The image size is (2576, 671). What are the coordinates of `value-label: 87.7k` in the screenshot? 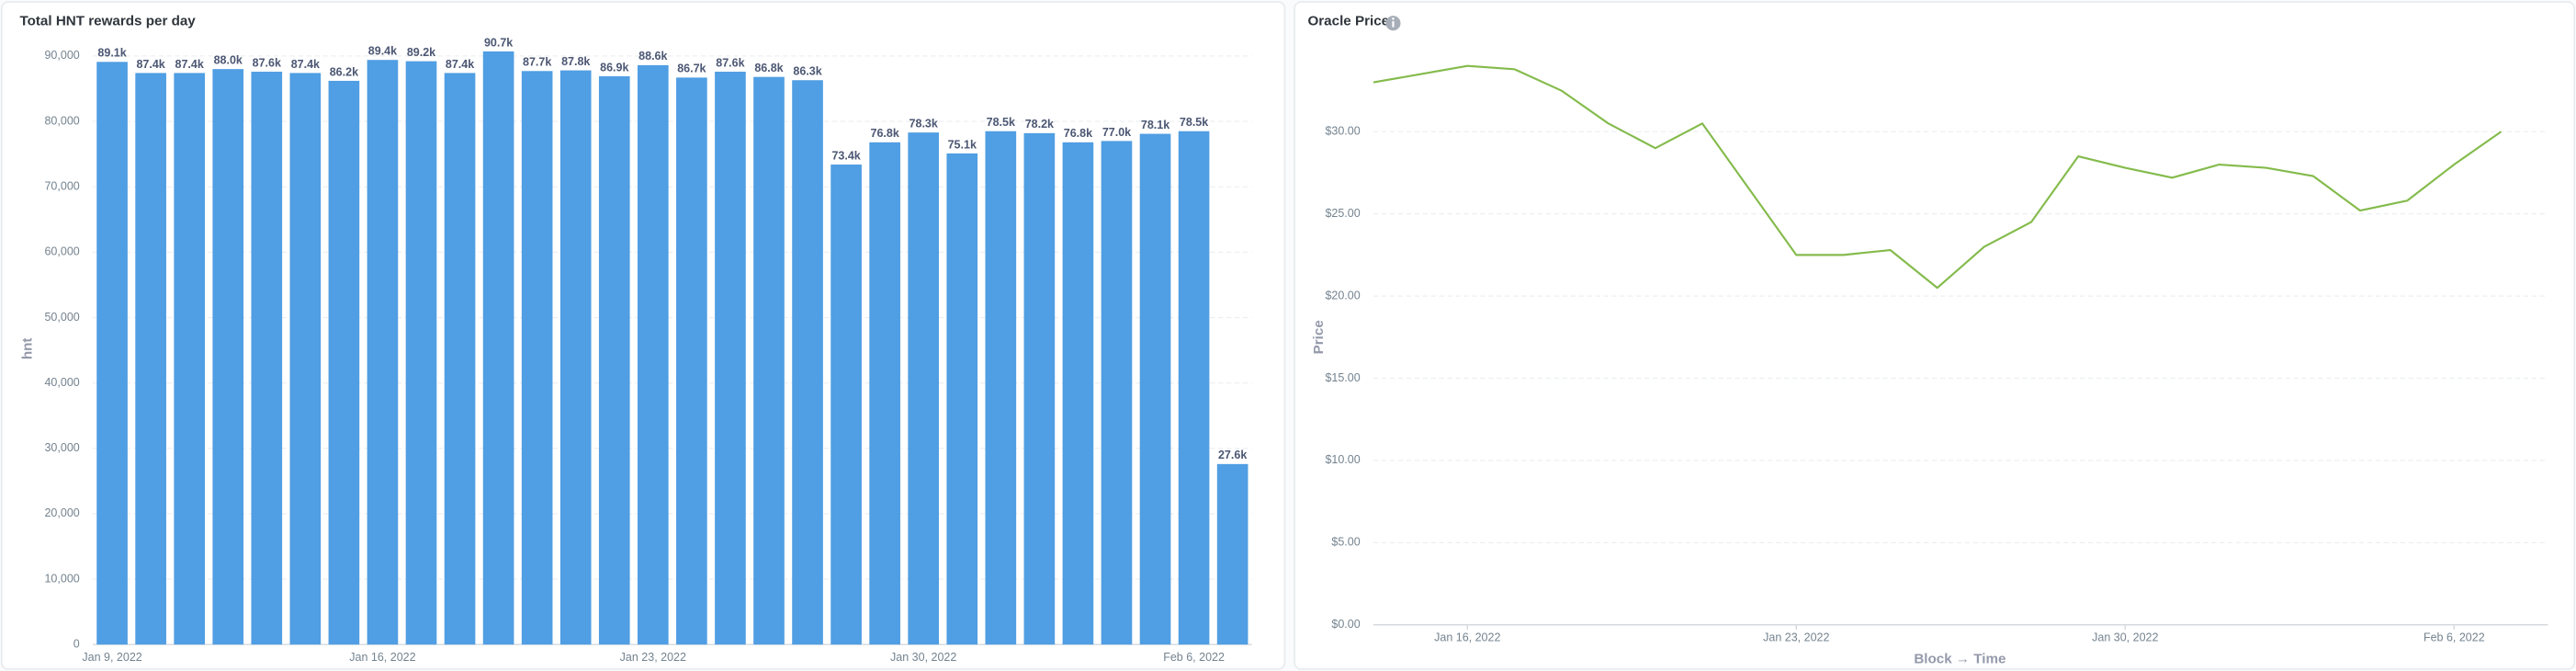 It's located at (537, 62).